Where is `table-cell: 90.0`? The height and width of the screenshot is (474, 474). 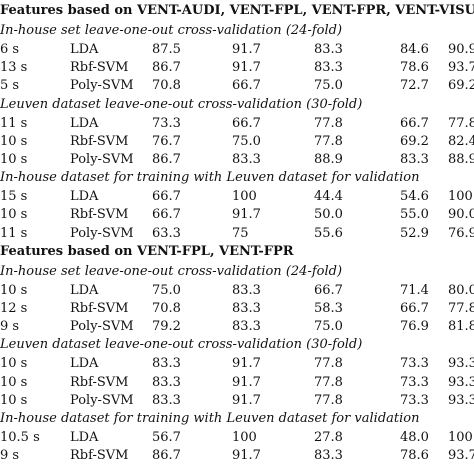
table-cell: 90.0 is located at coordinates (461, 215).